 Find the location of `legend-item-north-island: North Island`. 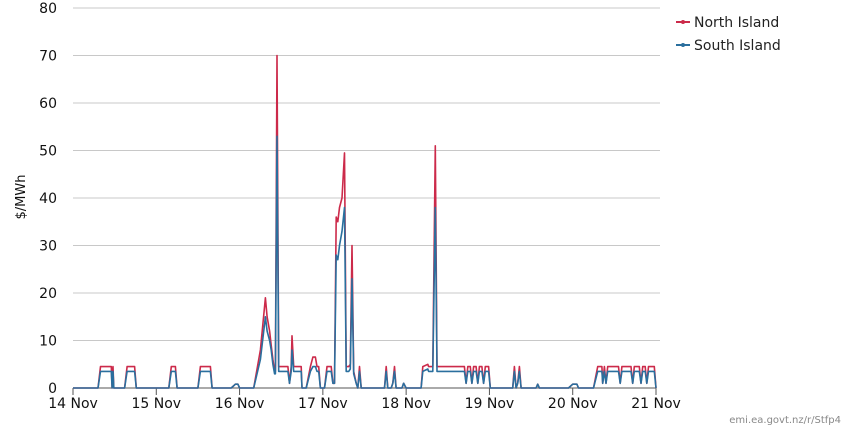

legend-item-north-island: North Island is located at coordinates (727, 23).